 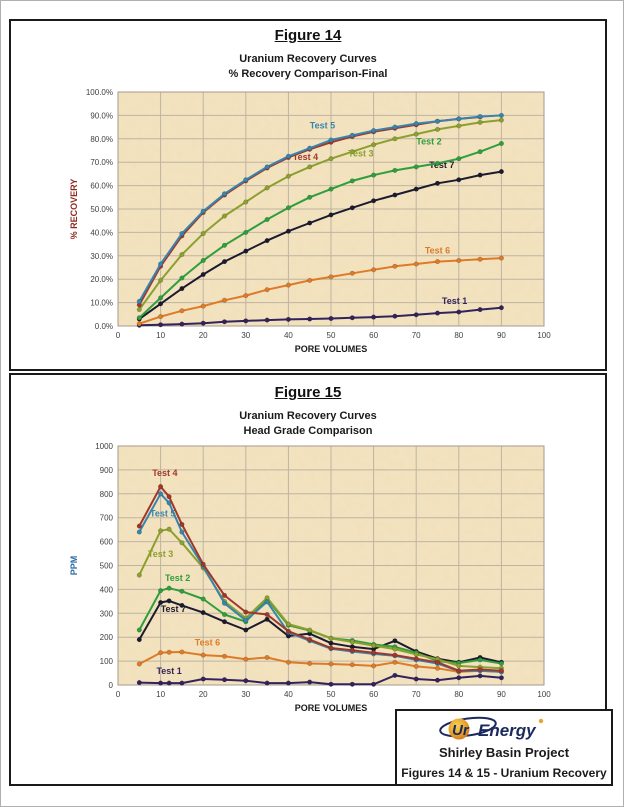 I want to click on svg-text: 10.0%, so click(x=101, y=303).